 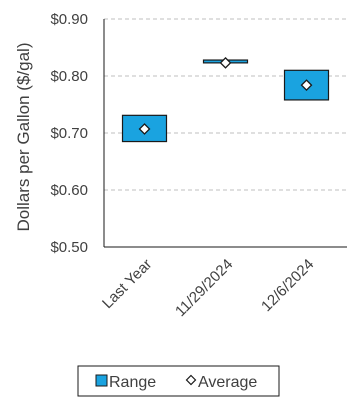 What do you see at coordinates (127, 284) in the screenshot?
I see `x-tick-label: Last Year` at bounding box center [127, 284].